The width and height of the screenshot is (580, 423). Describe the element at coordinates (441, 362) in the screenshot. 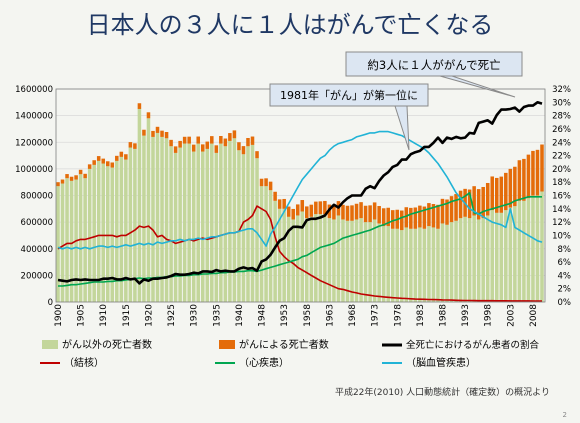

I see `legend-label: （脳血管疾患）` at that location.